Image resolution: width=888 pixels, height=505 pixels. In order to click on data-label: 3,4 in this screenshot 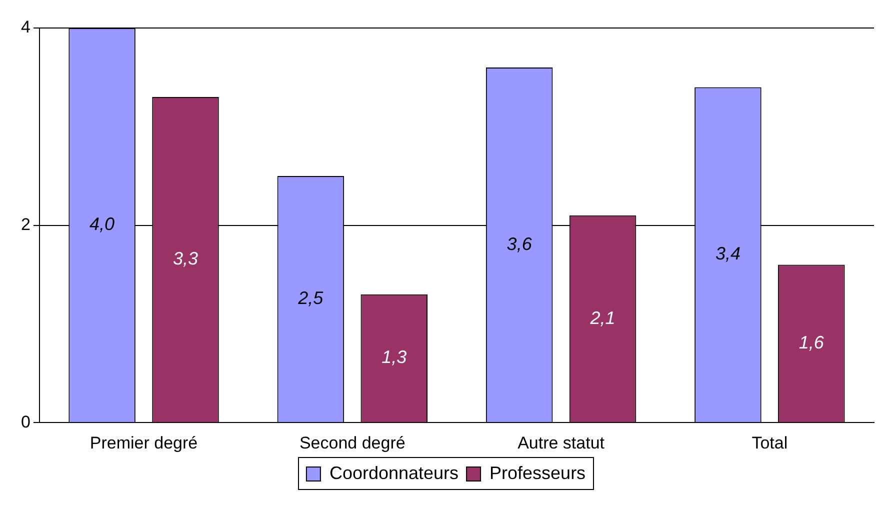, I will do `click(727, 254)`.